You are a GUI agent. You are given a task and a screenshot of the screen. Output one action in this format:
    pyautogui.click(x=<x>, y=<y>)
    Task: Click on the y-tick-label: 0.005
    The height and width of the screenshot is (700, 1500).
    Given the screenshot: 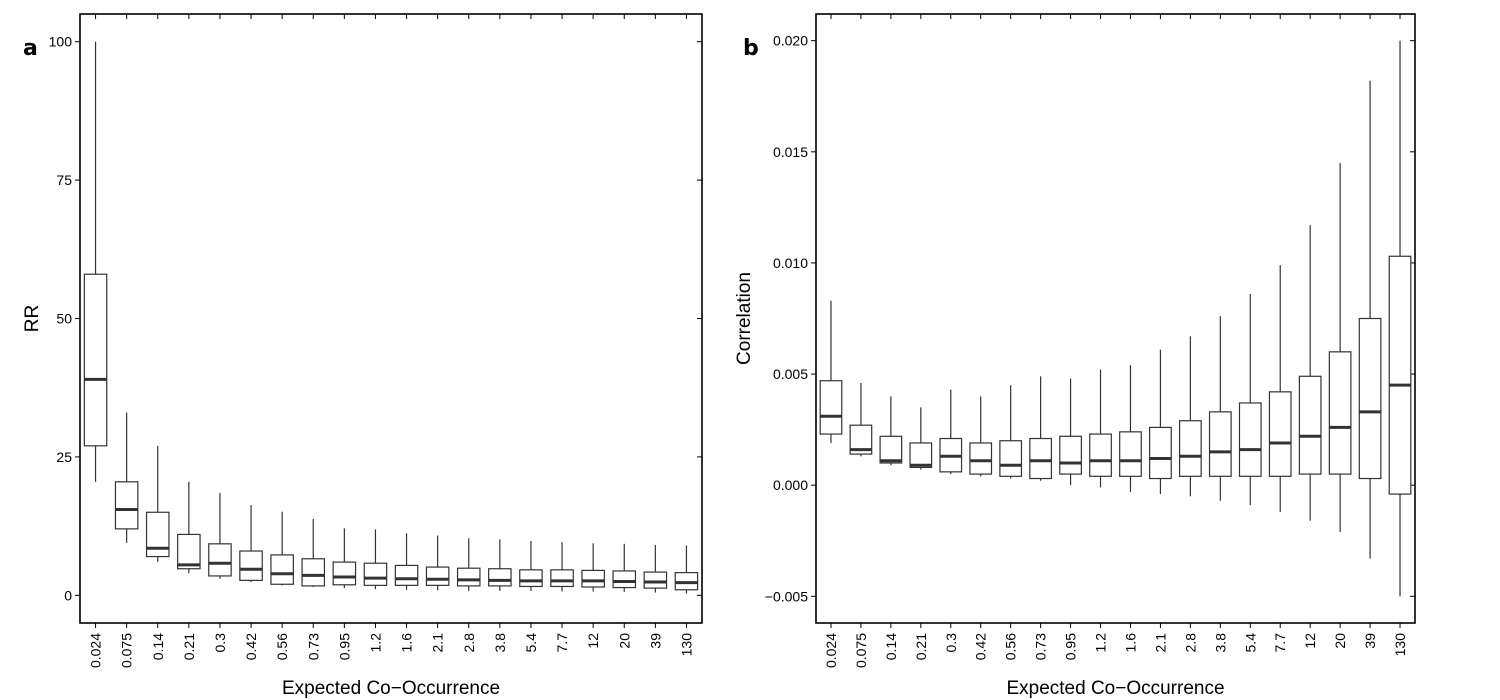 What is the action you would take?
    pyautogui.click(x=790, y=374)
    